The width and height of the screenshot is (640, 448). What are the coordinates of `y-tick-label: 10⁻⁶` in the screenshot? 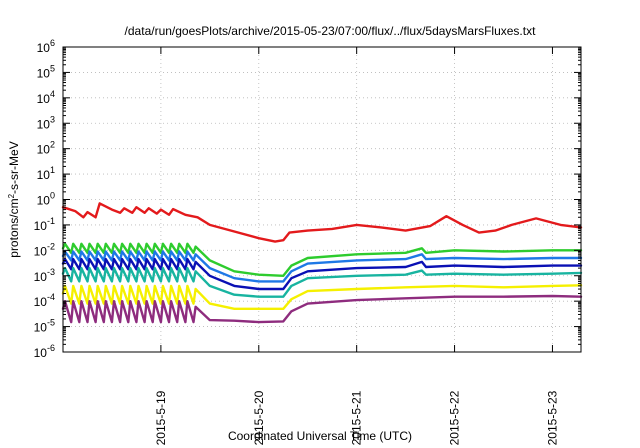 It's located at (44, 351).